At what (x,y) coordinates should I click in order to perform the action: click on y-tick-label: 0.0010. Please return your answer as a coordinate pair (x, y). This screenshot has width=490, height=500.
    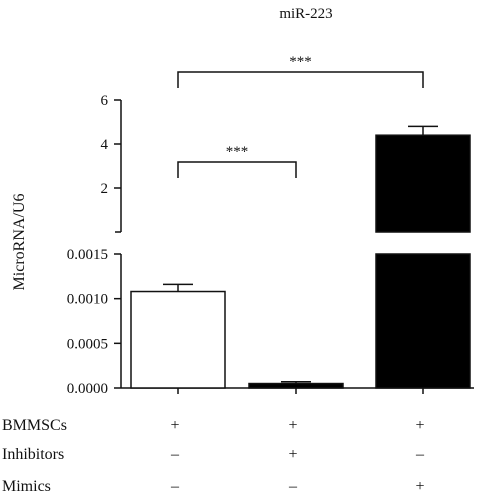
    Looking at the image, I should click on (87, 300).